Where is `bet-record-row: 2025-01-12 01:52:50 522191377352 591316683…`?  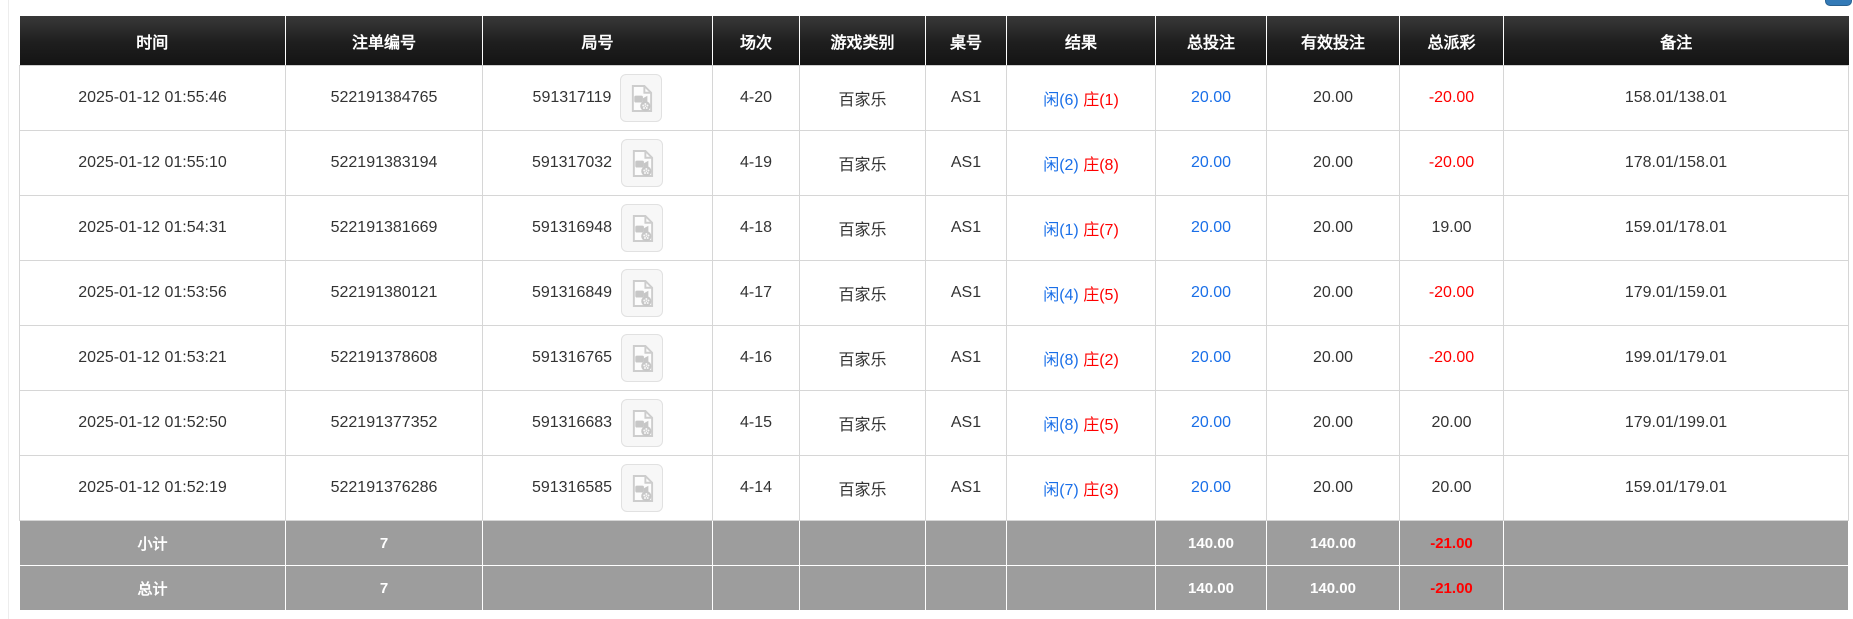
bet-record-row: 2025-01-12 01:52:50 522191377352 591316683… is located at coordinates (934, 423).